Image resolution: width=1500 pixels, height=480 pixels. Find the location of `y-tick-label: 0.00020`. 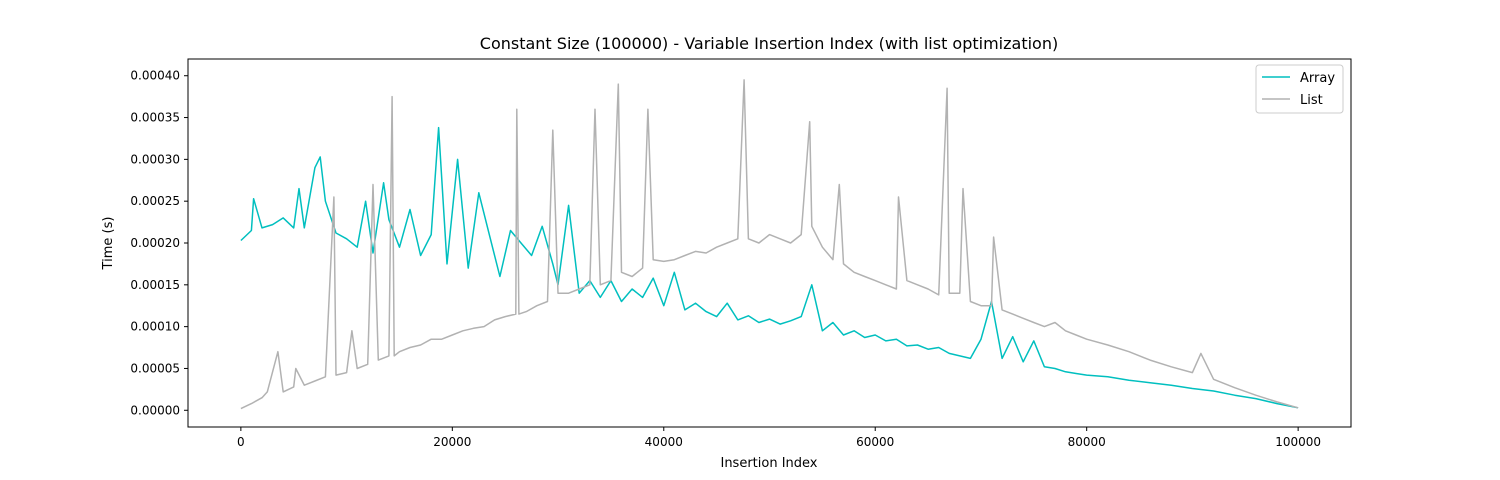

y-tick-label: 0.00020 is located at coordinates (155, 243).